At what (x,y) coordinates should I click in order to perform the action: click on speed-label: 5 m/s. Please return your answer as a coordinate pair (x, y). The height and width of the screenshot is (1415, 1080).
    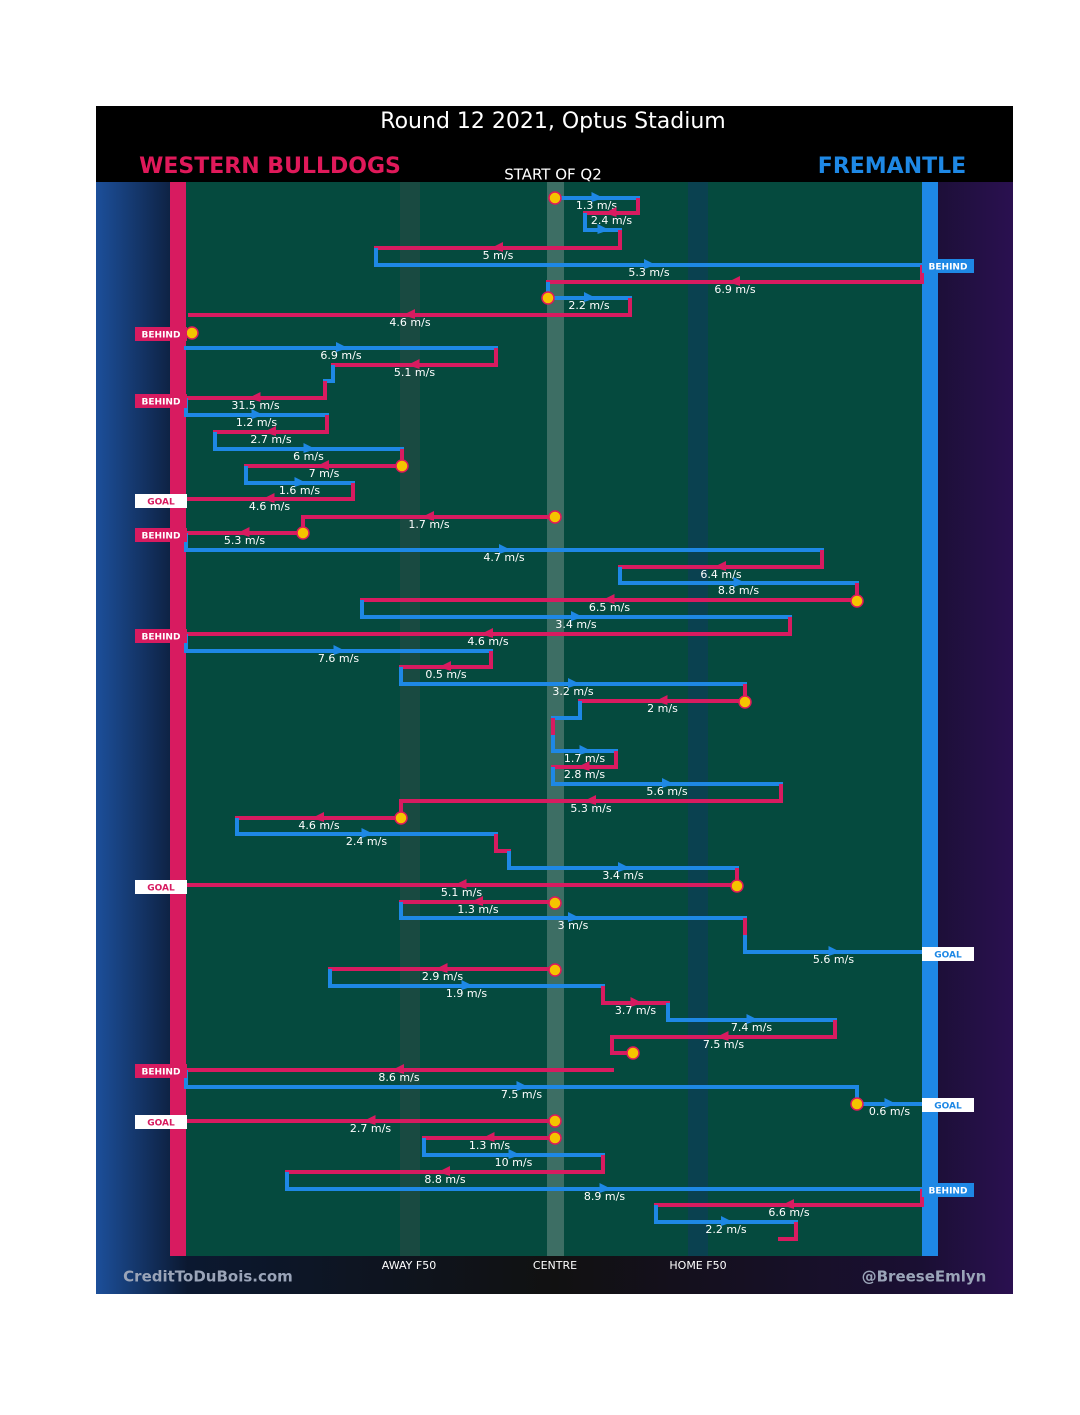
    Looking at the image, I should click on (498, 255).